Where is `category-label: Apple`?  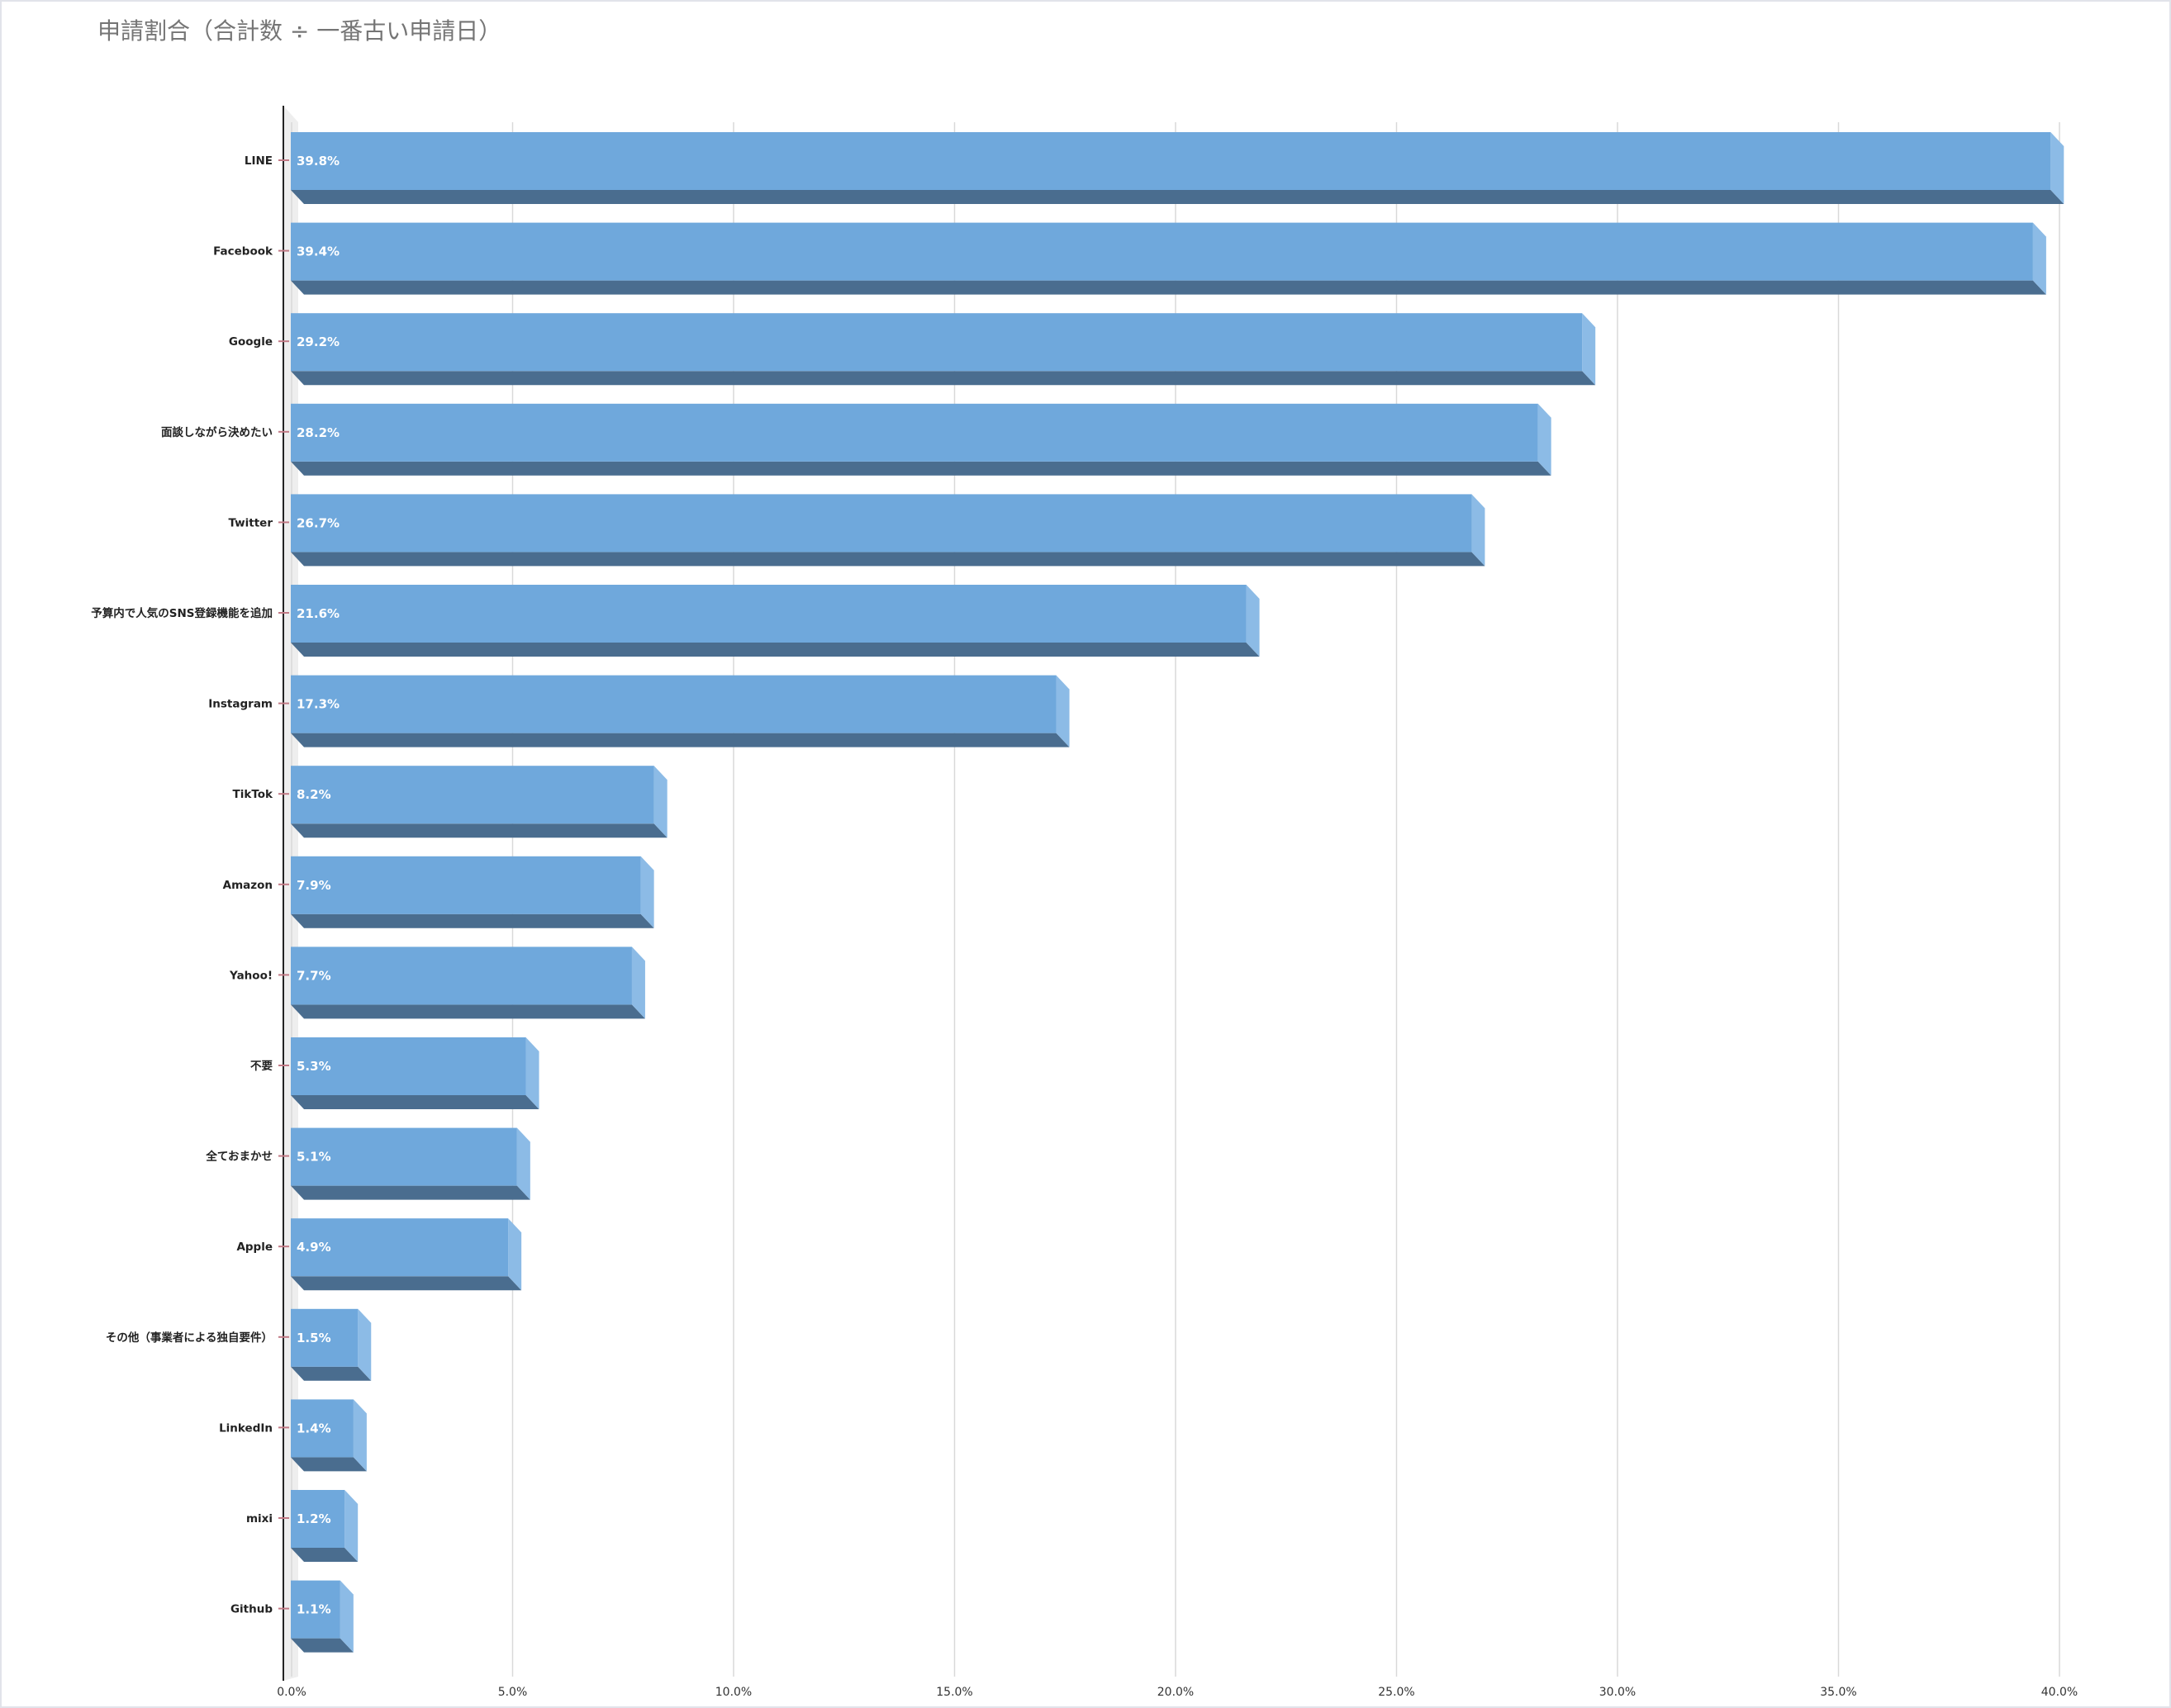
category-label: Apple is located at coordinates (255, 1247).